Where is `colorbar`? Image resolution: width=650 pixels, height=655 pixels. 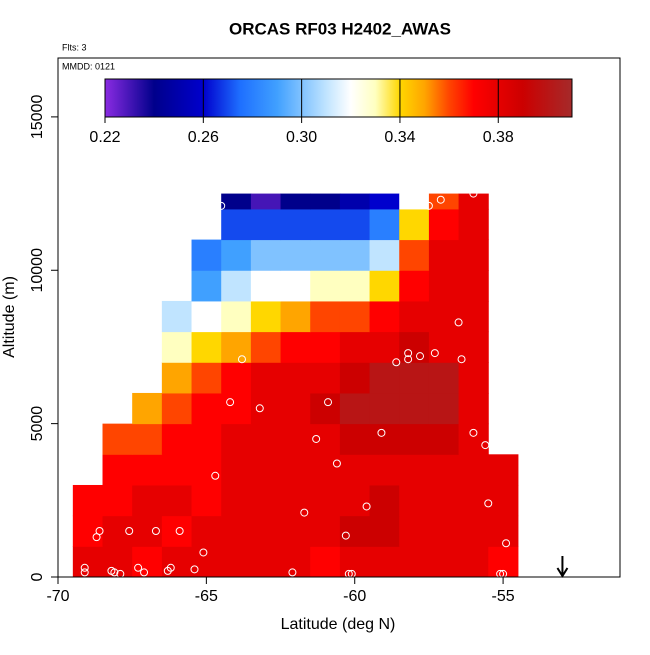
colorbar is located at coordinates (338, 98).